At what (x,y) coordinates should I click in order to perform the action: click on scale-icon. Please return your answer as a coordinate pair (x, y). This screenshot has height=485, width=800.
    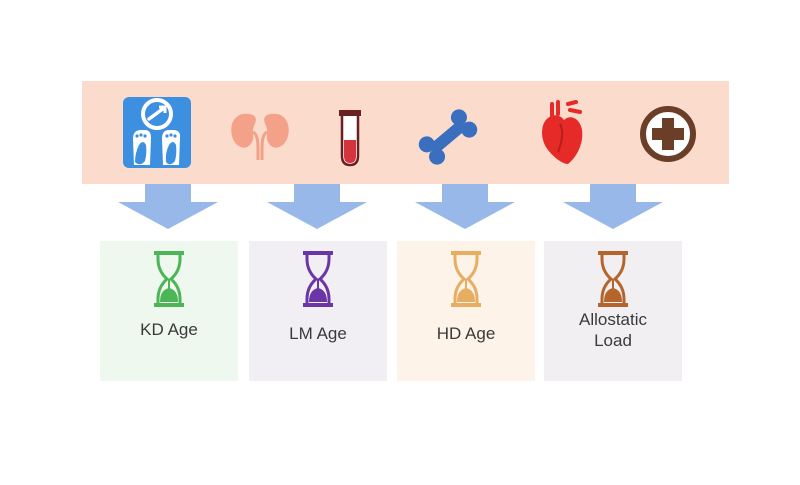
    Looking at the image, I should click on (157, 132).